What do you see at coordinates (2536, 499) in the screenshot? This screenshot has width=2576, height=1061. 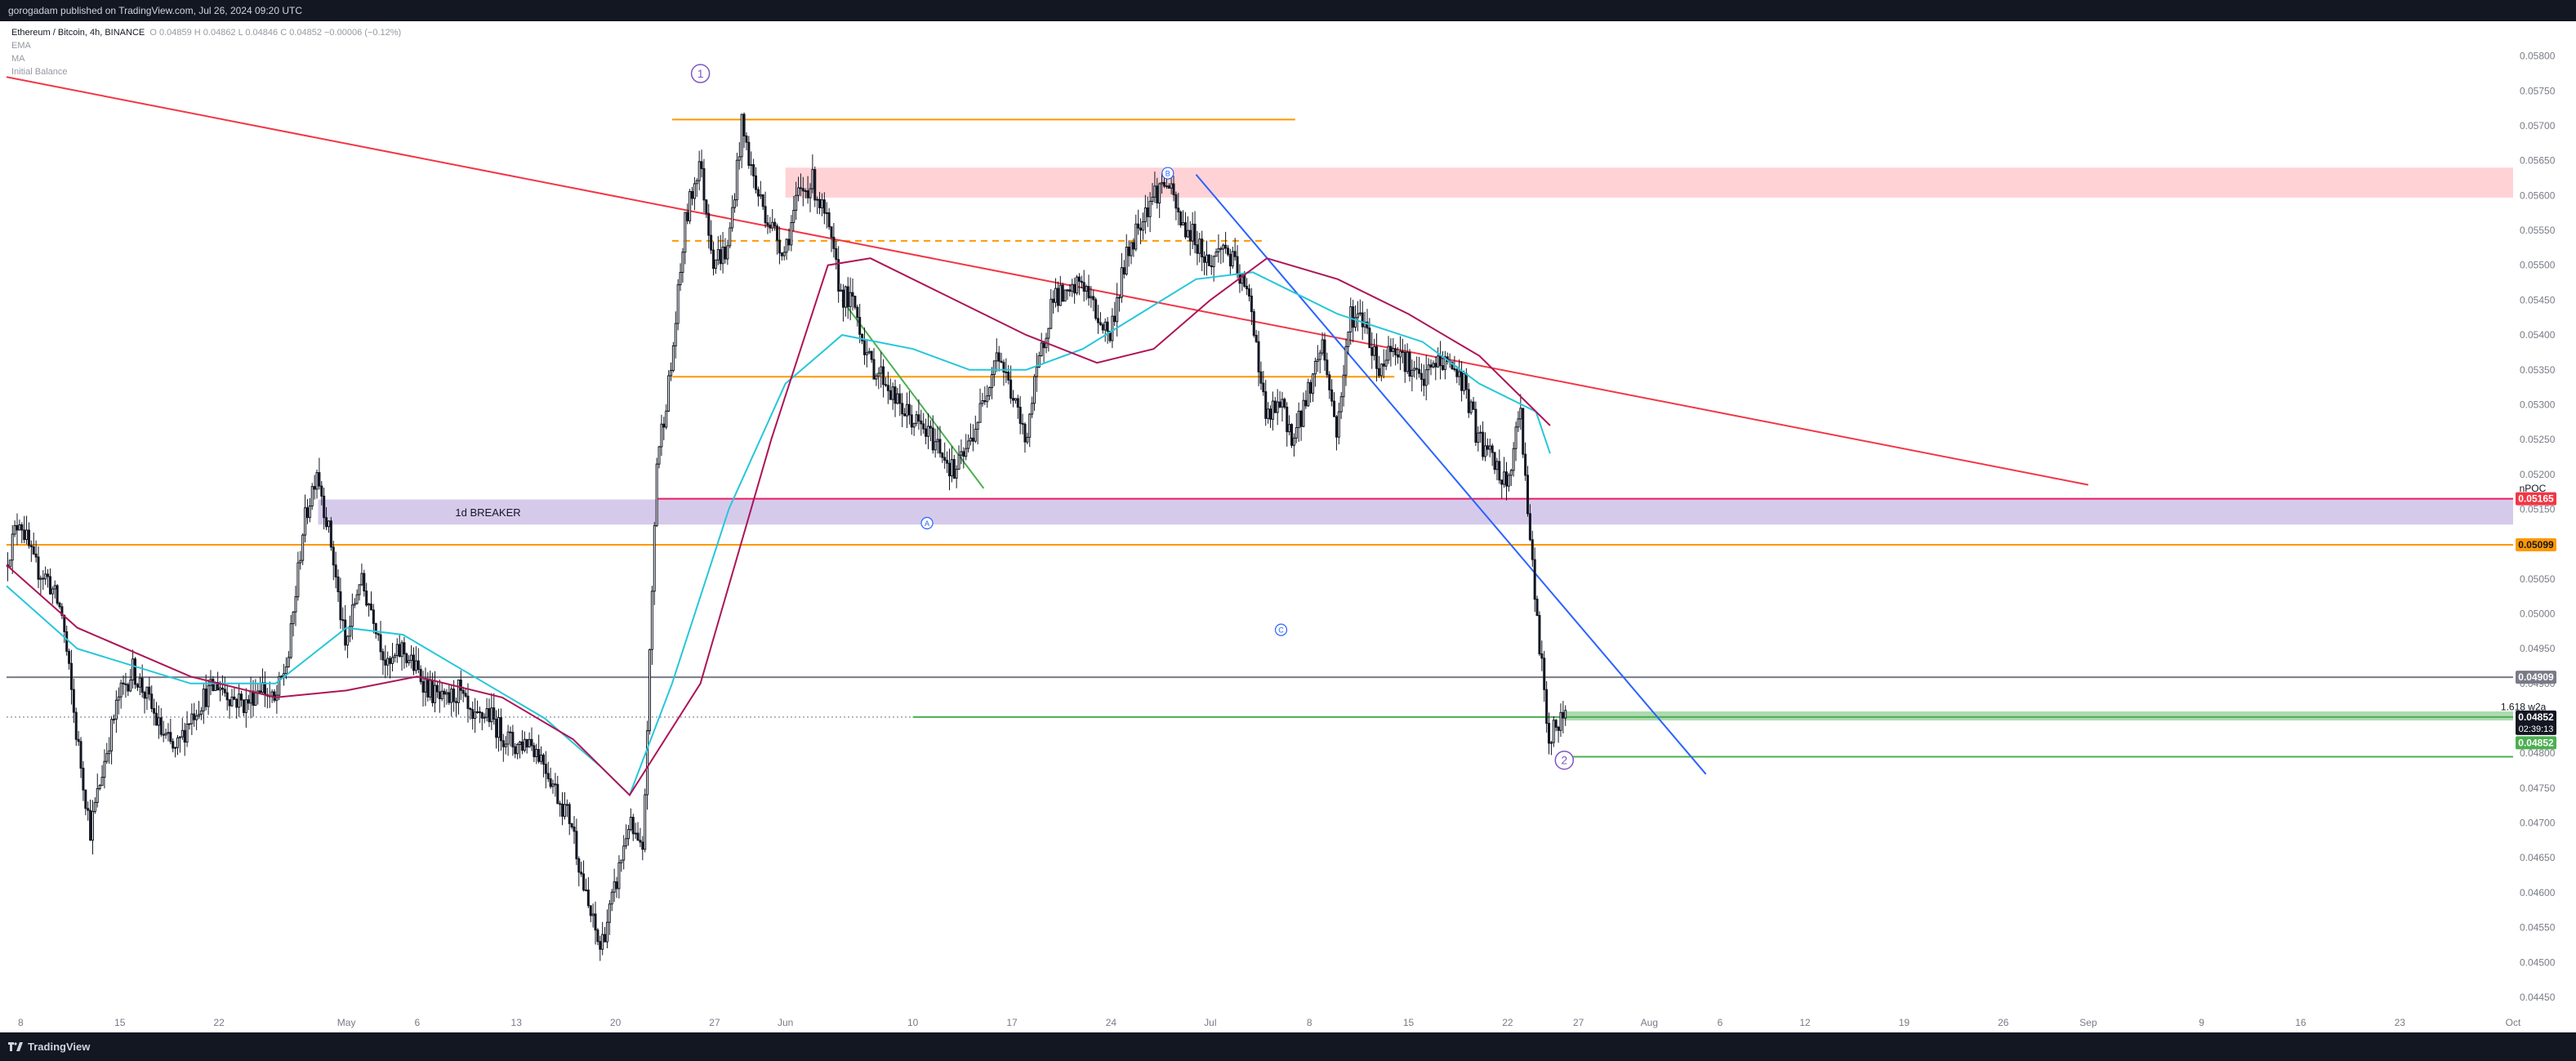 I see `price-badge-text-0: 0.05165` at bounding box center [2536, 499].